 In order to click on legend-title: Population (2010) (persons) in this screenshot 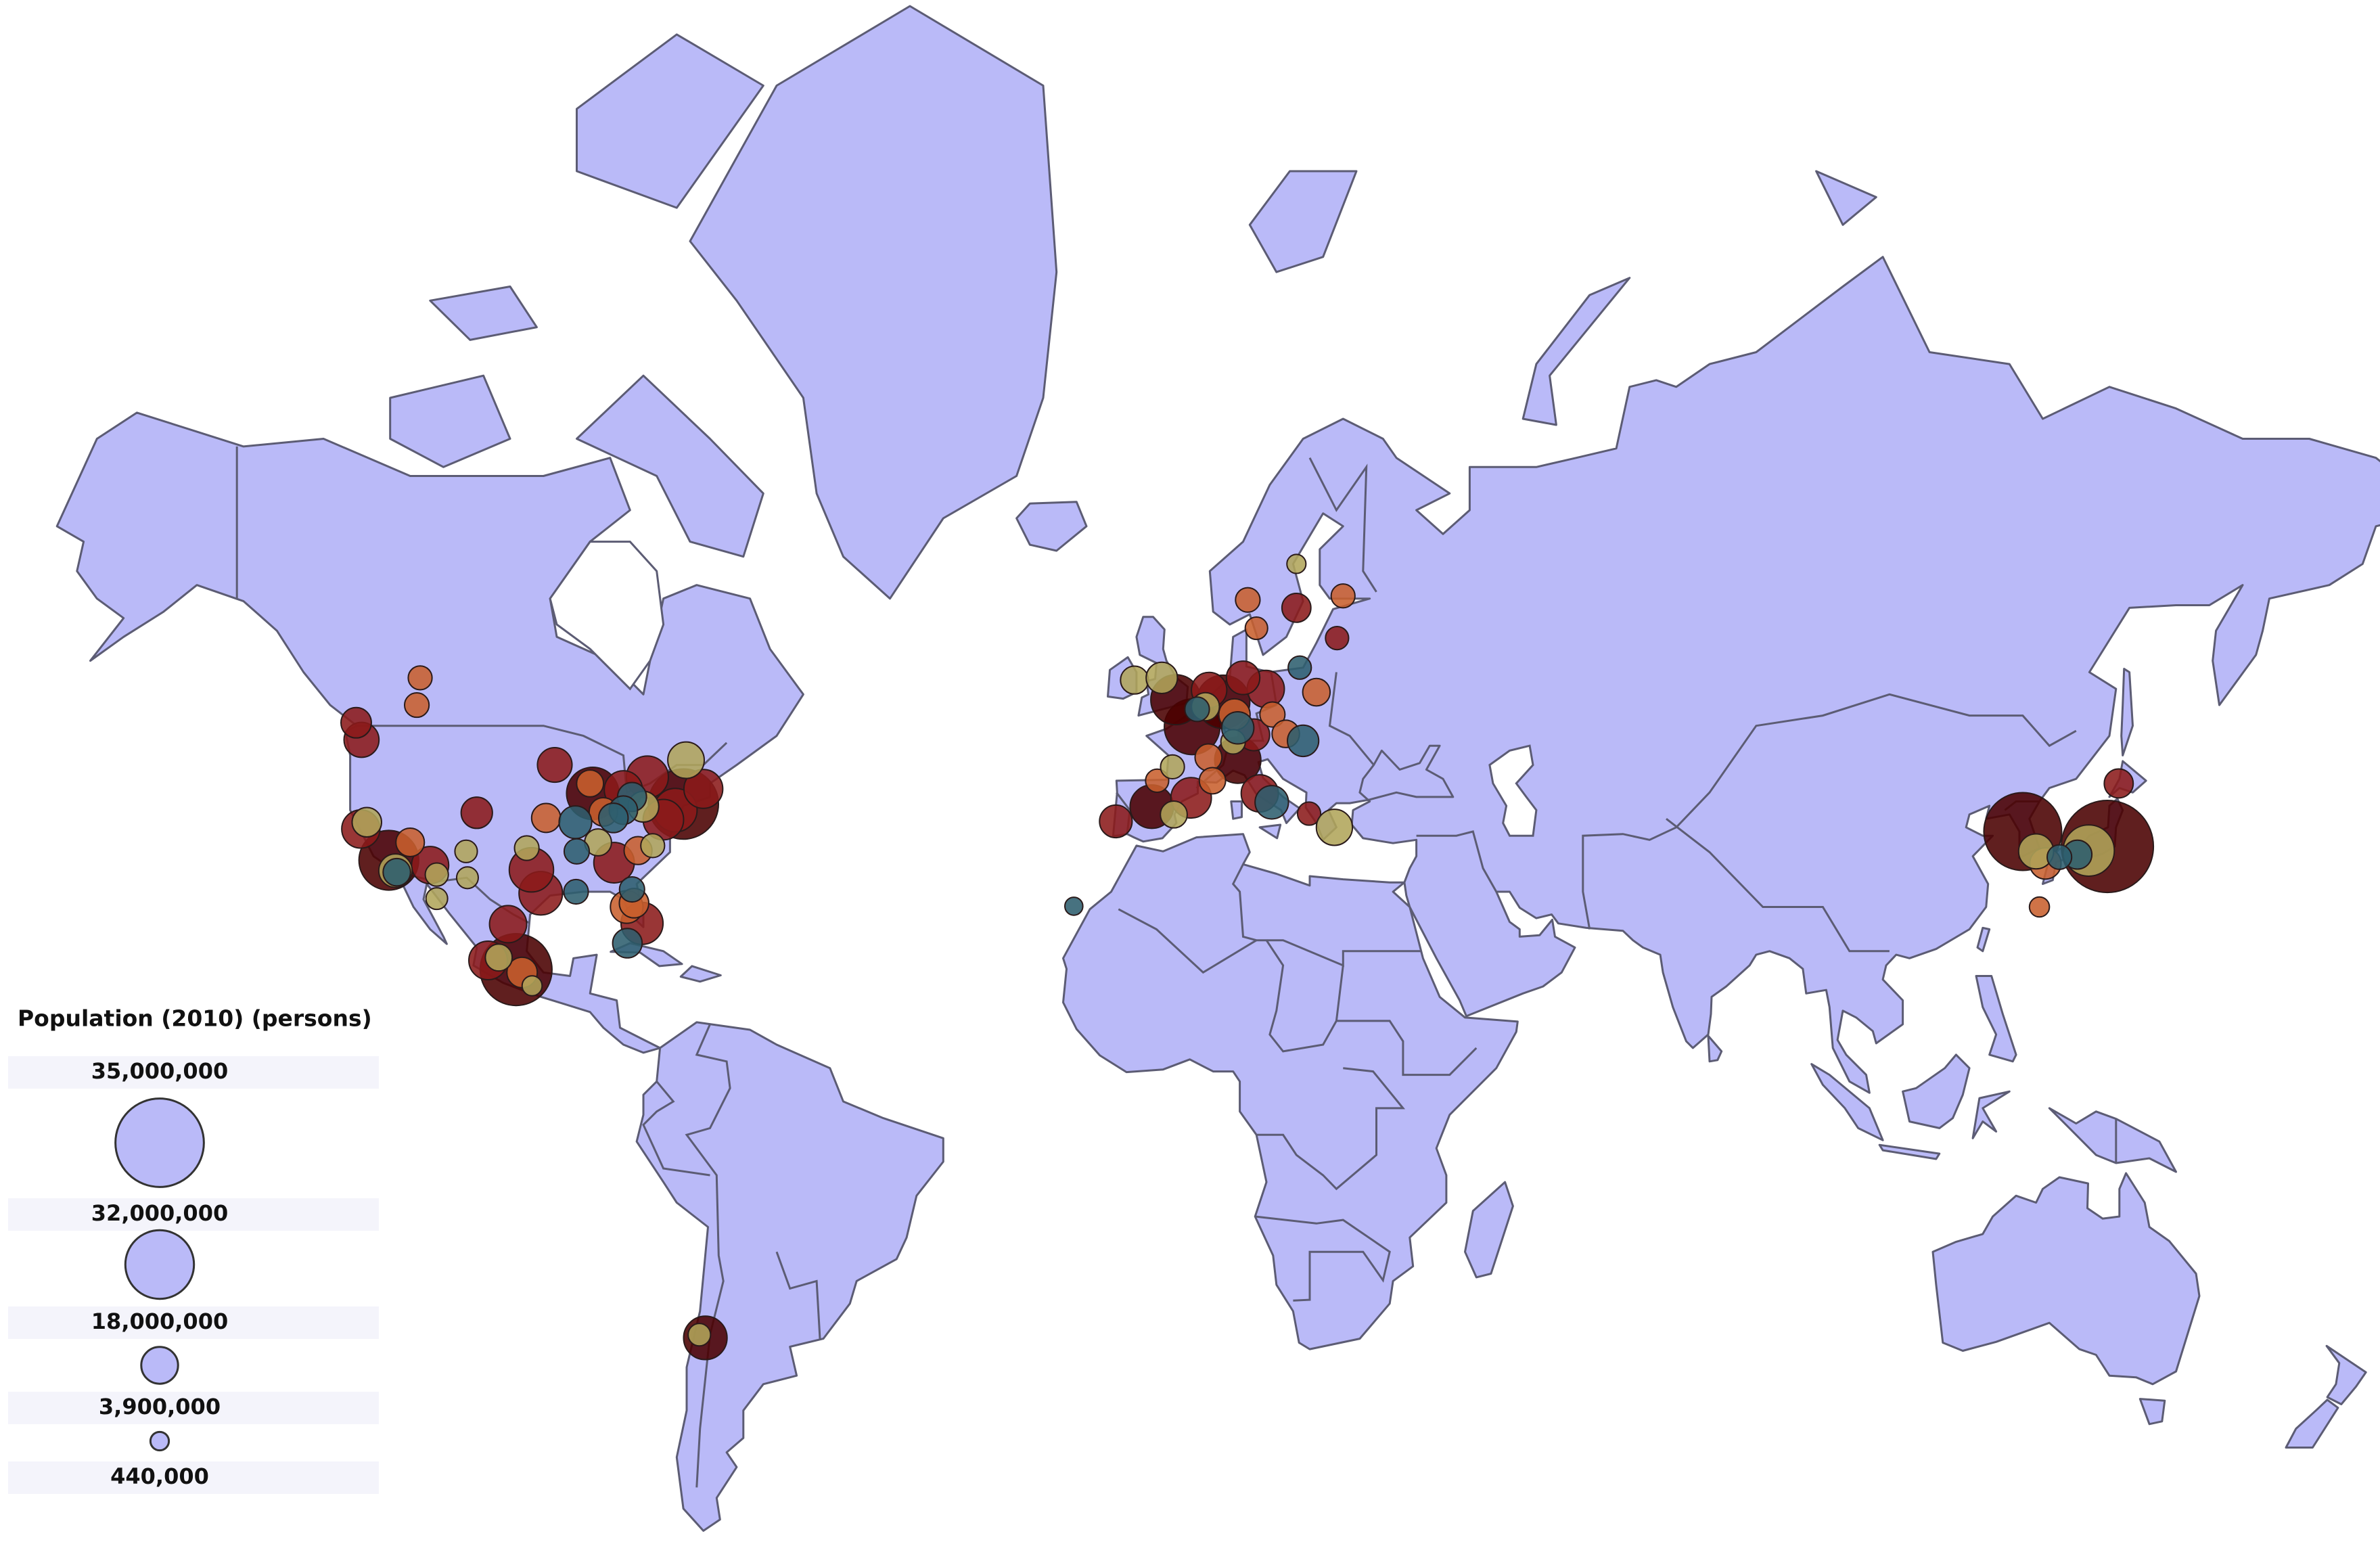, I will do `click(195, 1019)`.